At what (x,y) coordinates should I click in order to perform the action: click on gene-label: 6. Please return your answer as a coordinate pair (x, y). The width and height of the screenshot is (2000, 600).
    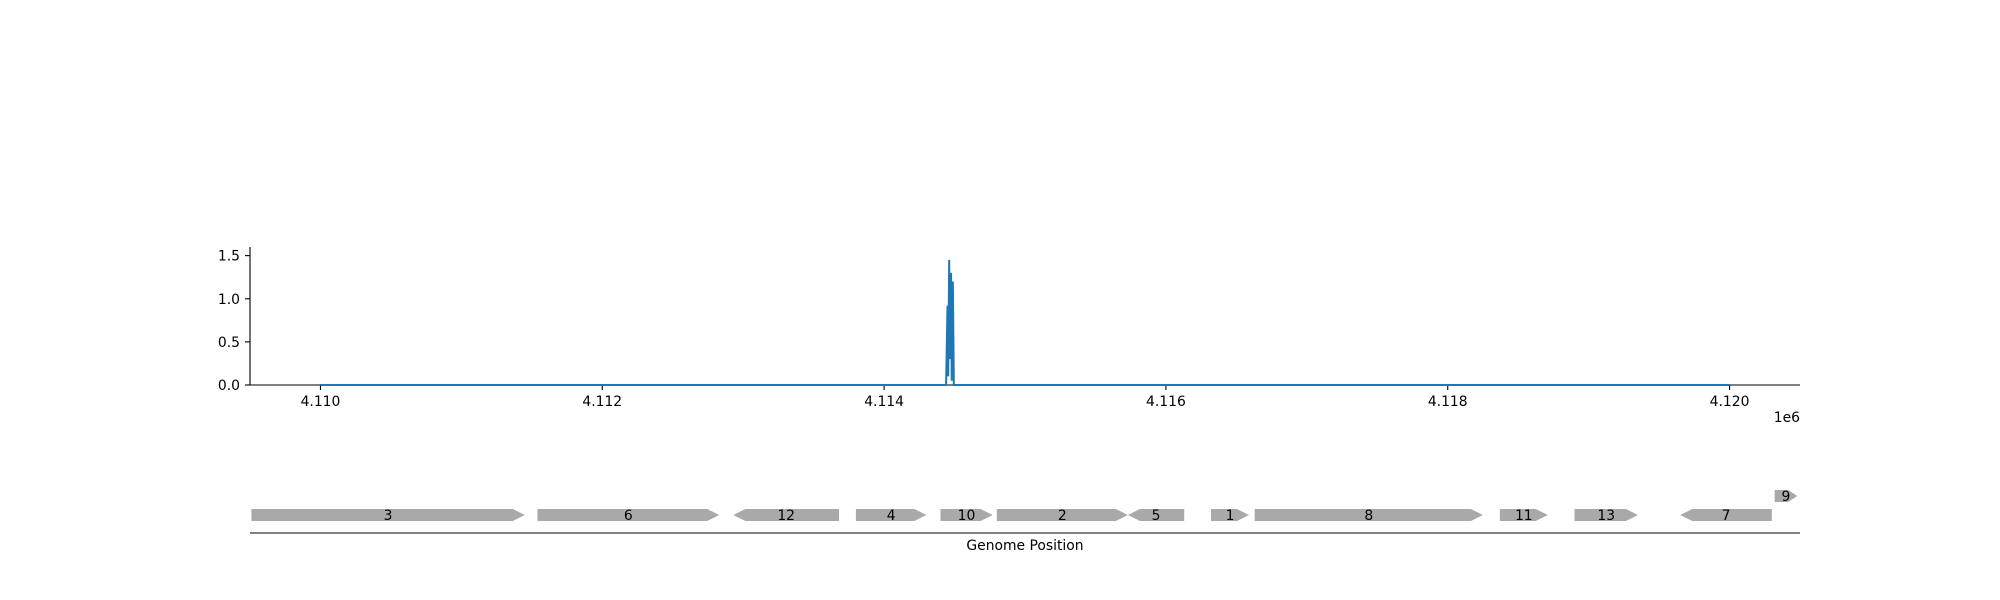
    Looking at the image, I should click on (628, 516).